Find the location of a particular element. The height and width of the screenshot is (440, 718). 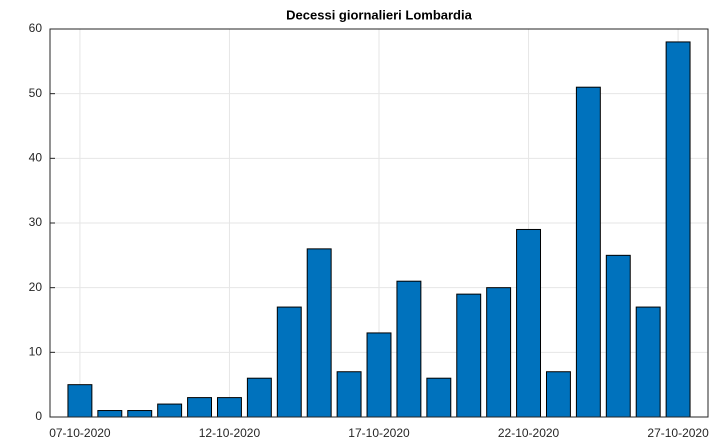

y-tick-label: 0 is located at coordinates (38, 416).